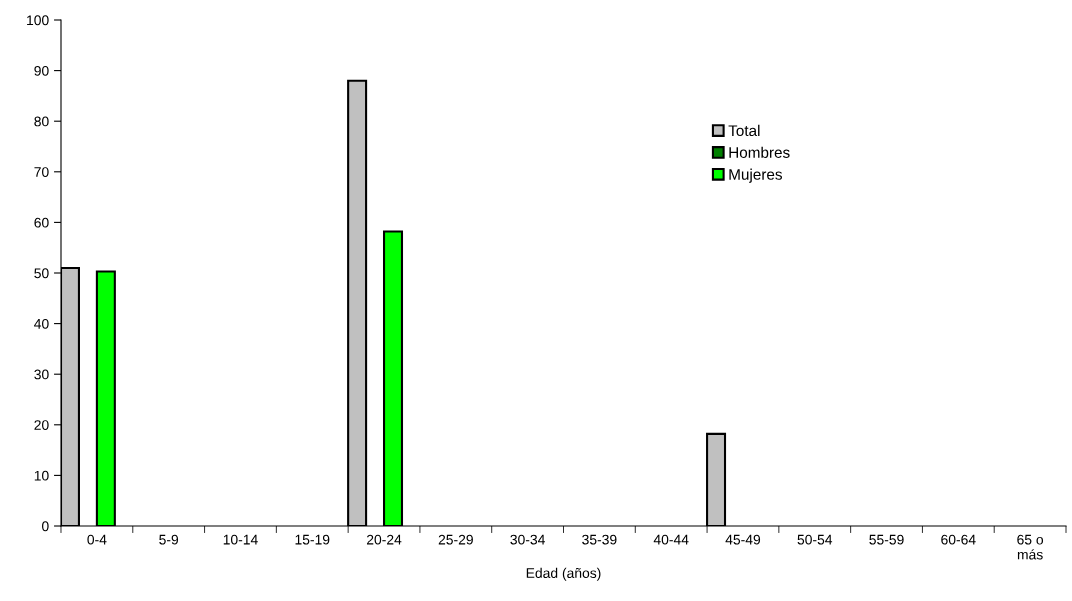 The width and height of the screenshot is (1072, 601). What do you see at coordinates (41, 70) in the screenshot?
I see `y-tick-label: 90` at bounding box center [41, 70].